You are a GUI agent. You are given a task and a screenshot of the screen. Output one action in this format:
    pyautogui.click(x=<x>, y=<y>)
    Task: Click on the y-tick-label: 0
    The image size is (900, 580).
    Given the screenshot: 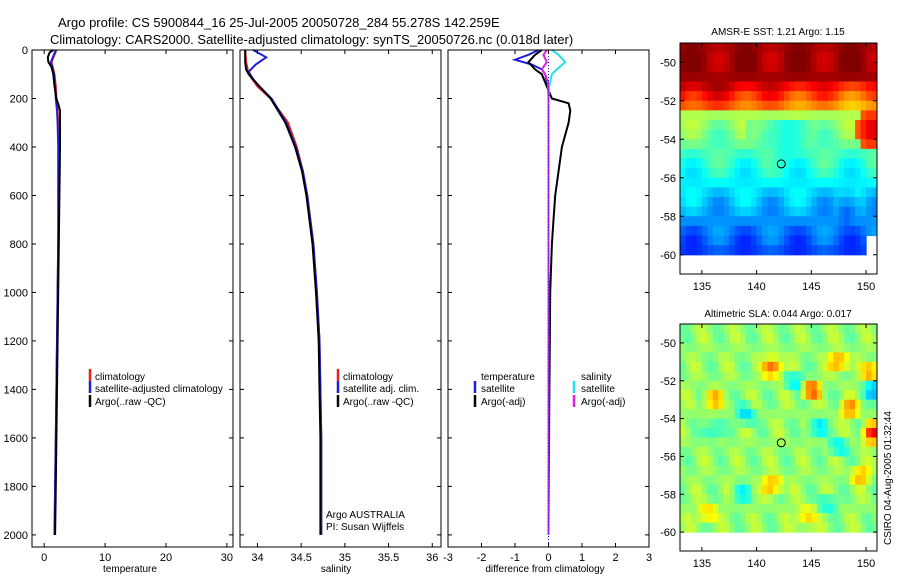 What is the action you would take?
    pyautogui.click(x=25, y=51)
    